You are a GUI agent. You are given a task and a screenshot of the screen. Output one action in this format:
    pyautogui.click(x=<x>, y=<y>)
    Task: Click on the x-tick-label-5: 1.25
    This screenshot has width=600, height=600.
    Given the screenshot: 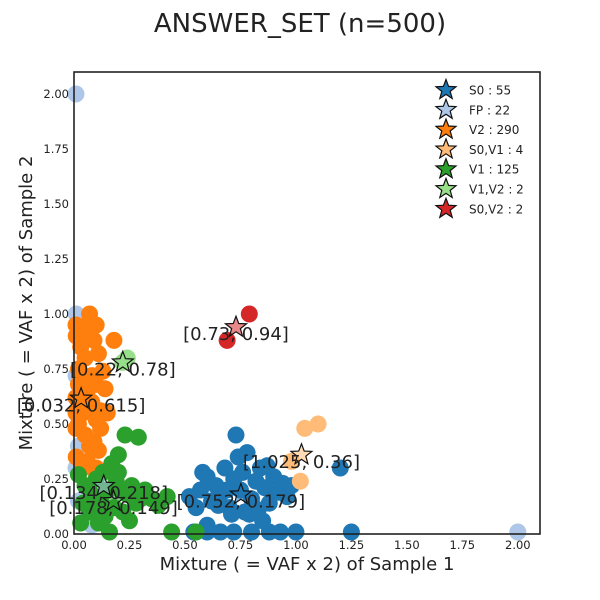 What is the action you would take?
    pyautogui.click(x=352, y=545)
    